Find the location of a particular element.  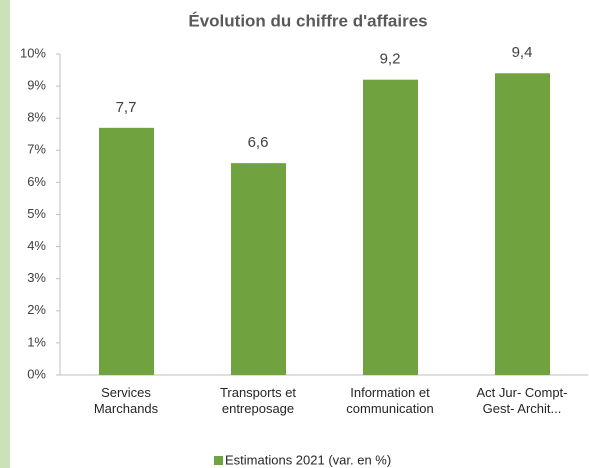

data-label: 7,7 is located at coordinates (126, 107).